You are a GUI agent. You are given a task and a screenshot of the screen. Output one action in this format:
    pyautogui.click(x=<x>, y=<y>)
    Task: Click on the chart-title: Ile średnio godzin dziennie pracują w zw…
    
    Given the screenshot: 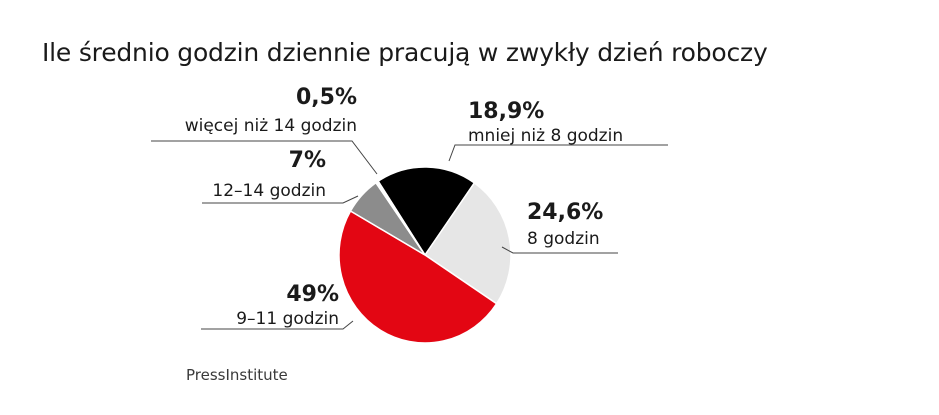 What is the action you would take?
    pyautogui.click(x=405, y=52)
    